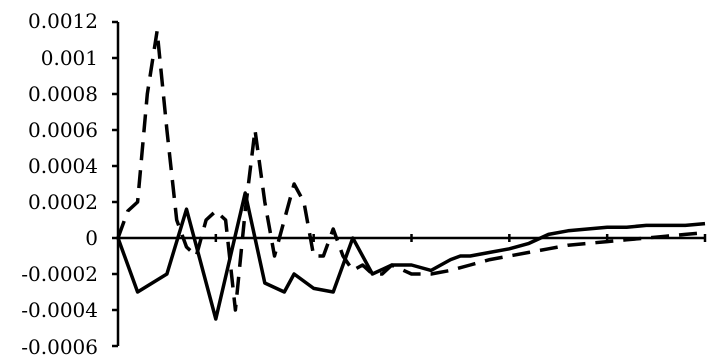 The width and height of the screenshot is (709, 359). What do you see at coordinates (91, 238) in the screenshot?
I see `y-tick-label: 0` at bounding box center [91, 238].